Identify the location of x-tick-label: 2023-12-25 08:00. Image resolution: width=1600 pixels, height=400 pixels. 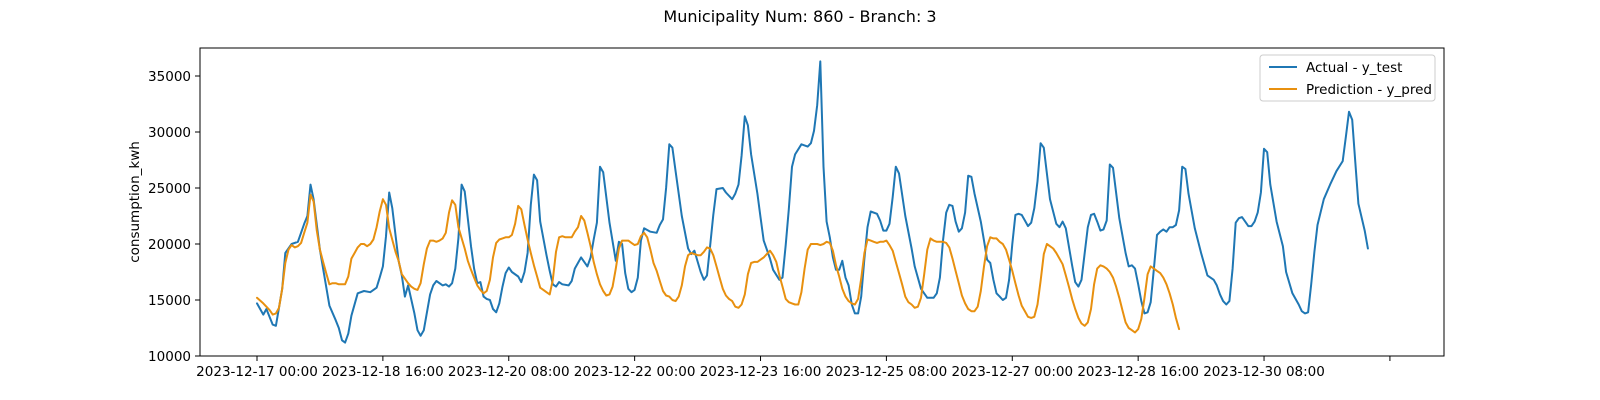
(887, 372).